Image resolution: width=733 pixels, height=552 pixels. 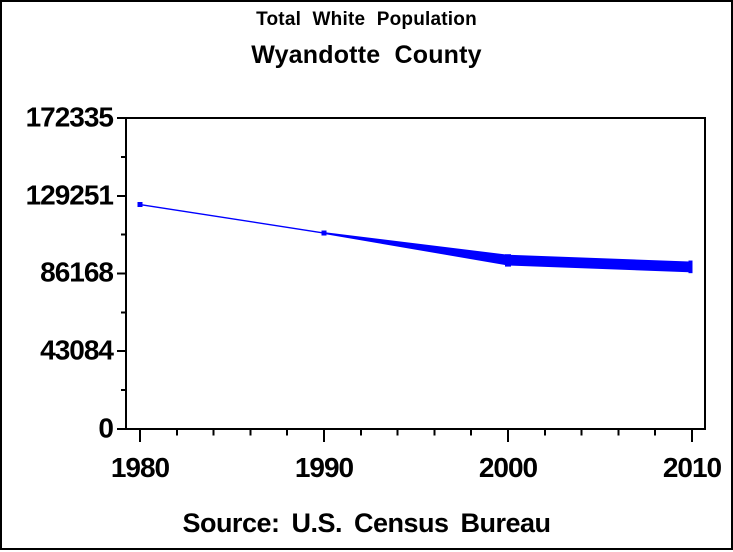 I want to click on series-end-cap, so click(x=690, y=267).